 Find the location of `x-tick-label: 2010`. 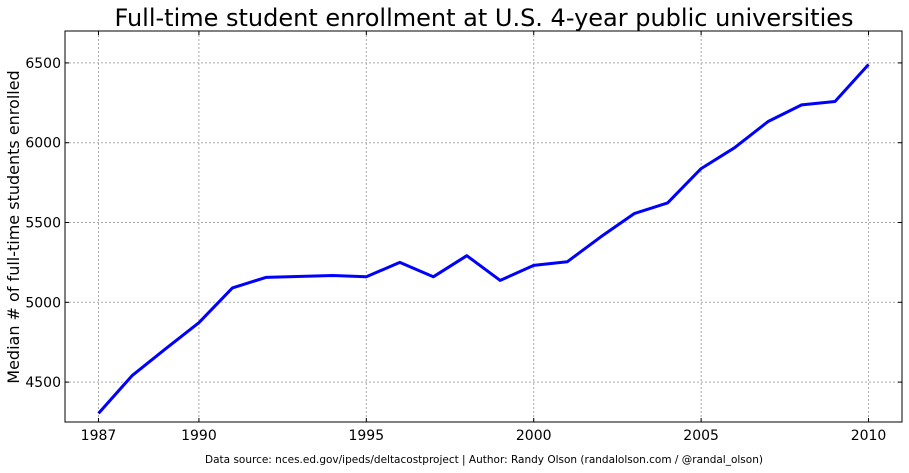

x-tick-label: 2010 is located at coordinates (869, 436).